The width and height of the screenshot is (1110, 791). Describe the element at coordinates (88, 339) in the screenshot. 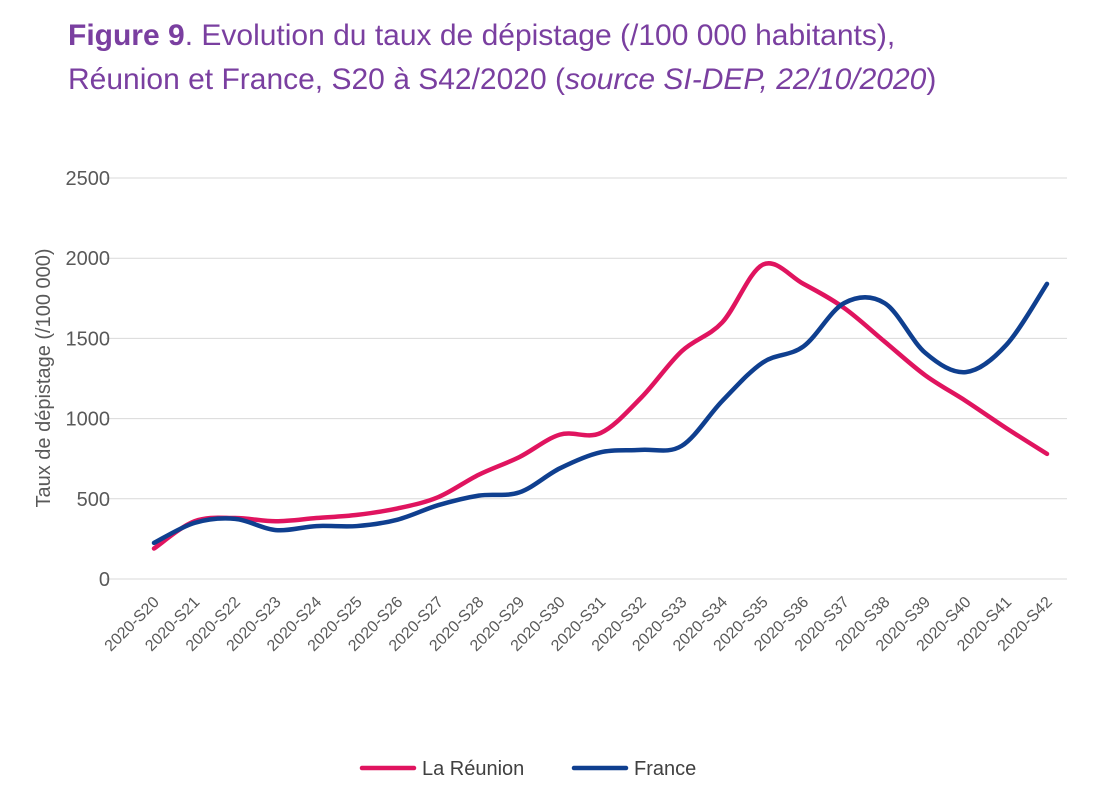

I see `y-tick-label: 1500` at that location.